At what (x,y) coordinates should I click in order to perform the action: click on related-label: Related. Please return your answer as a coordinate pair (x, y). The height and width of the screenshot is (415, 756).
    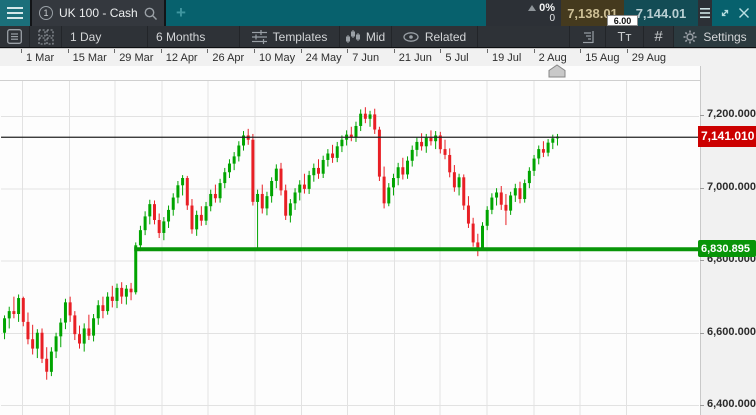
    Looking at the image, I should click on (445, 36).